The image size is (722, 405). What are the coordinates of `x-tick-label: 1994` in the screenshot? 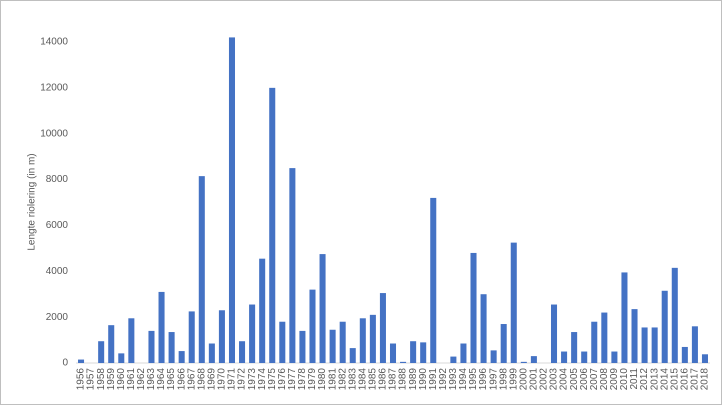 It's located at (463, 379).